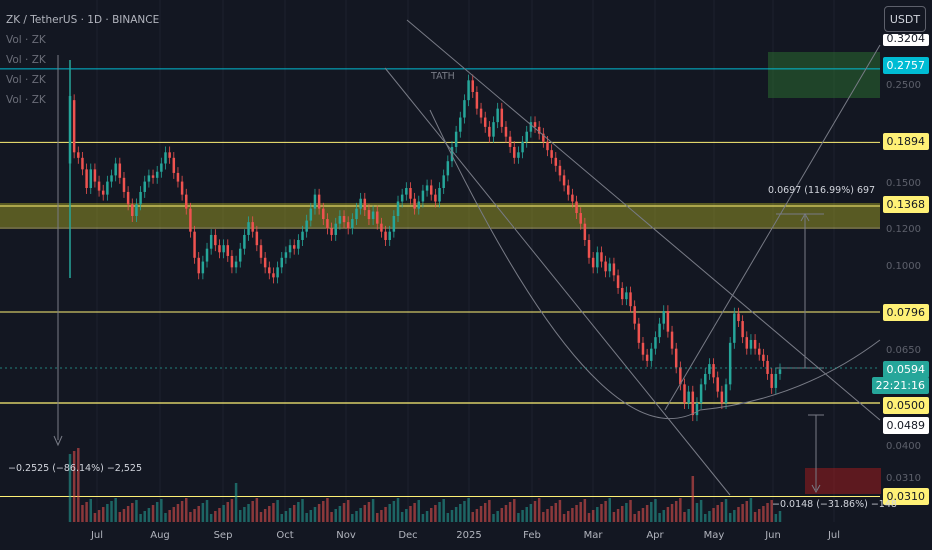  What do you see at coordinates (223, 535) in the screenshot?
I see `time-tick: Sep` at bounding box center [223, 535].